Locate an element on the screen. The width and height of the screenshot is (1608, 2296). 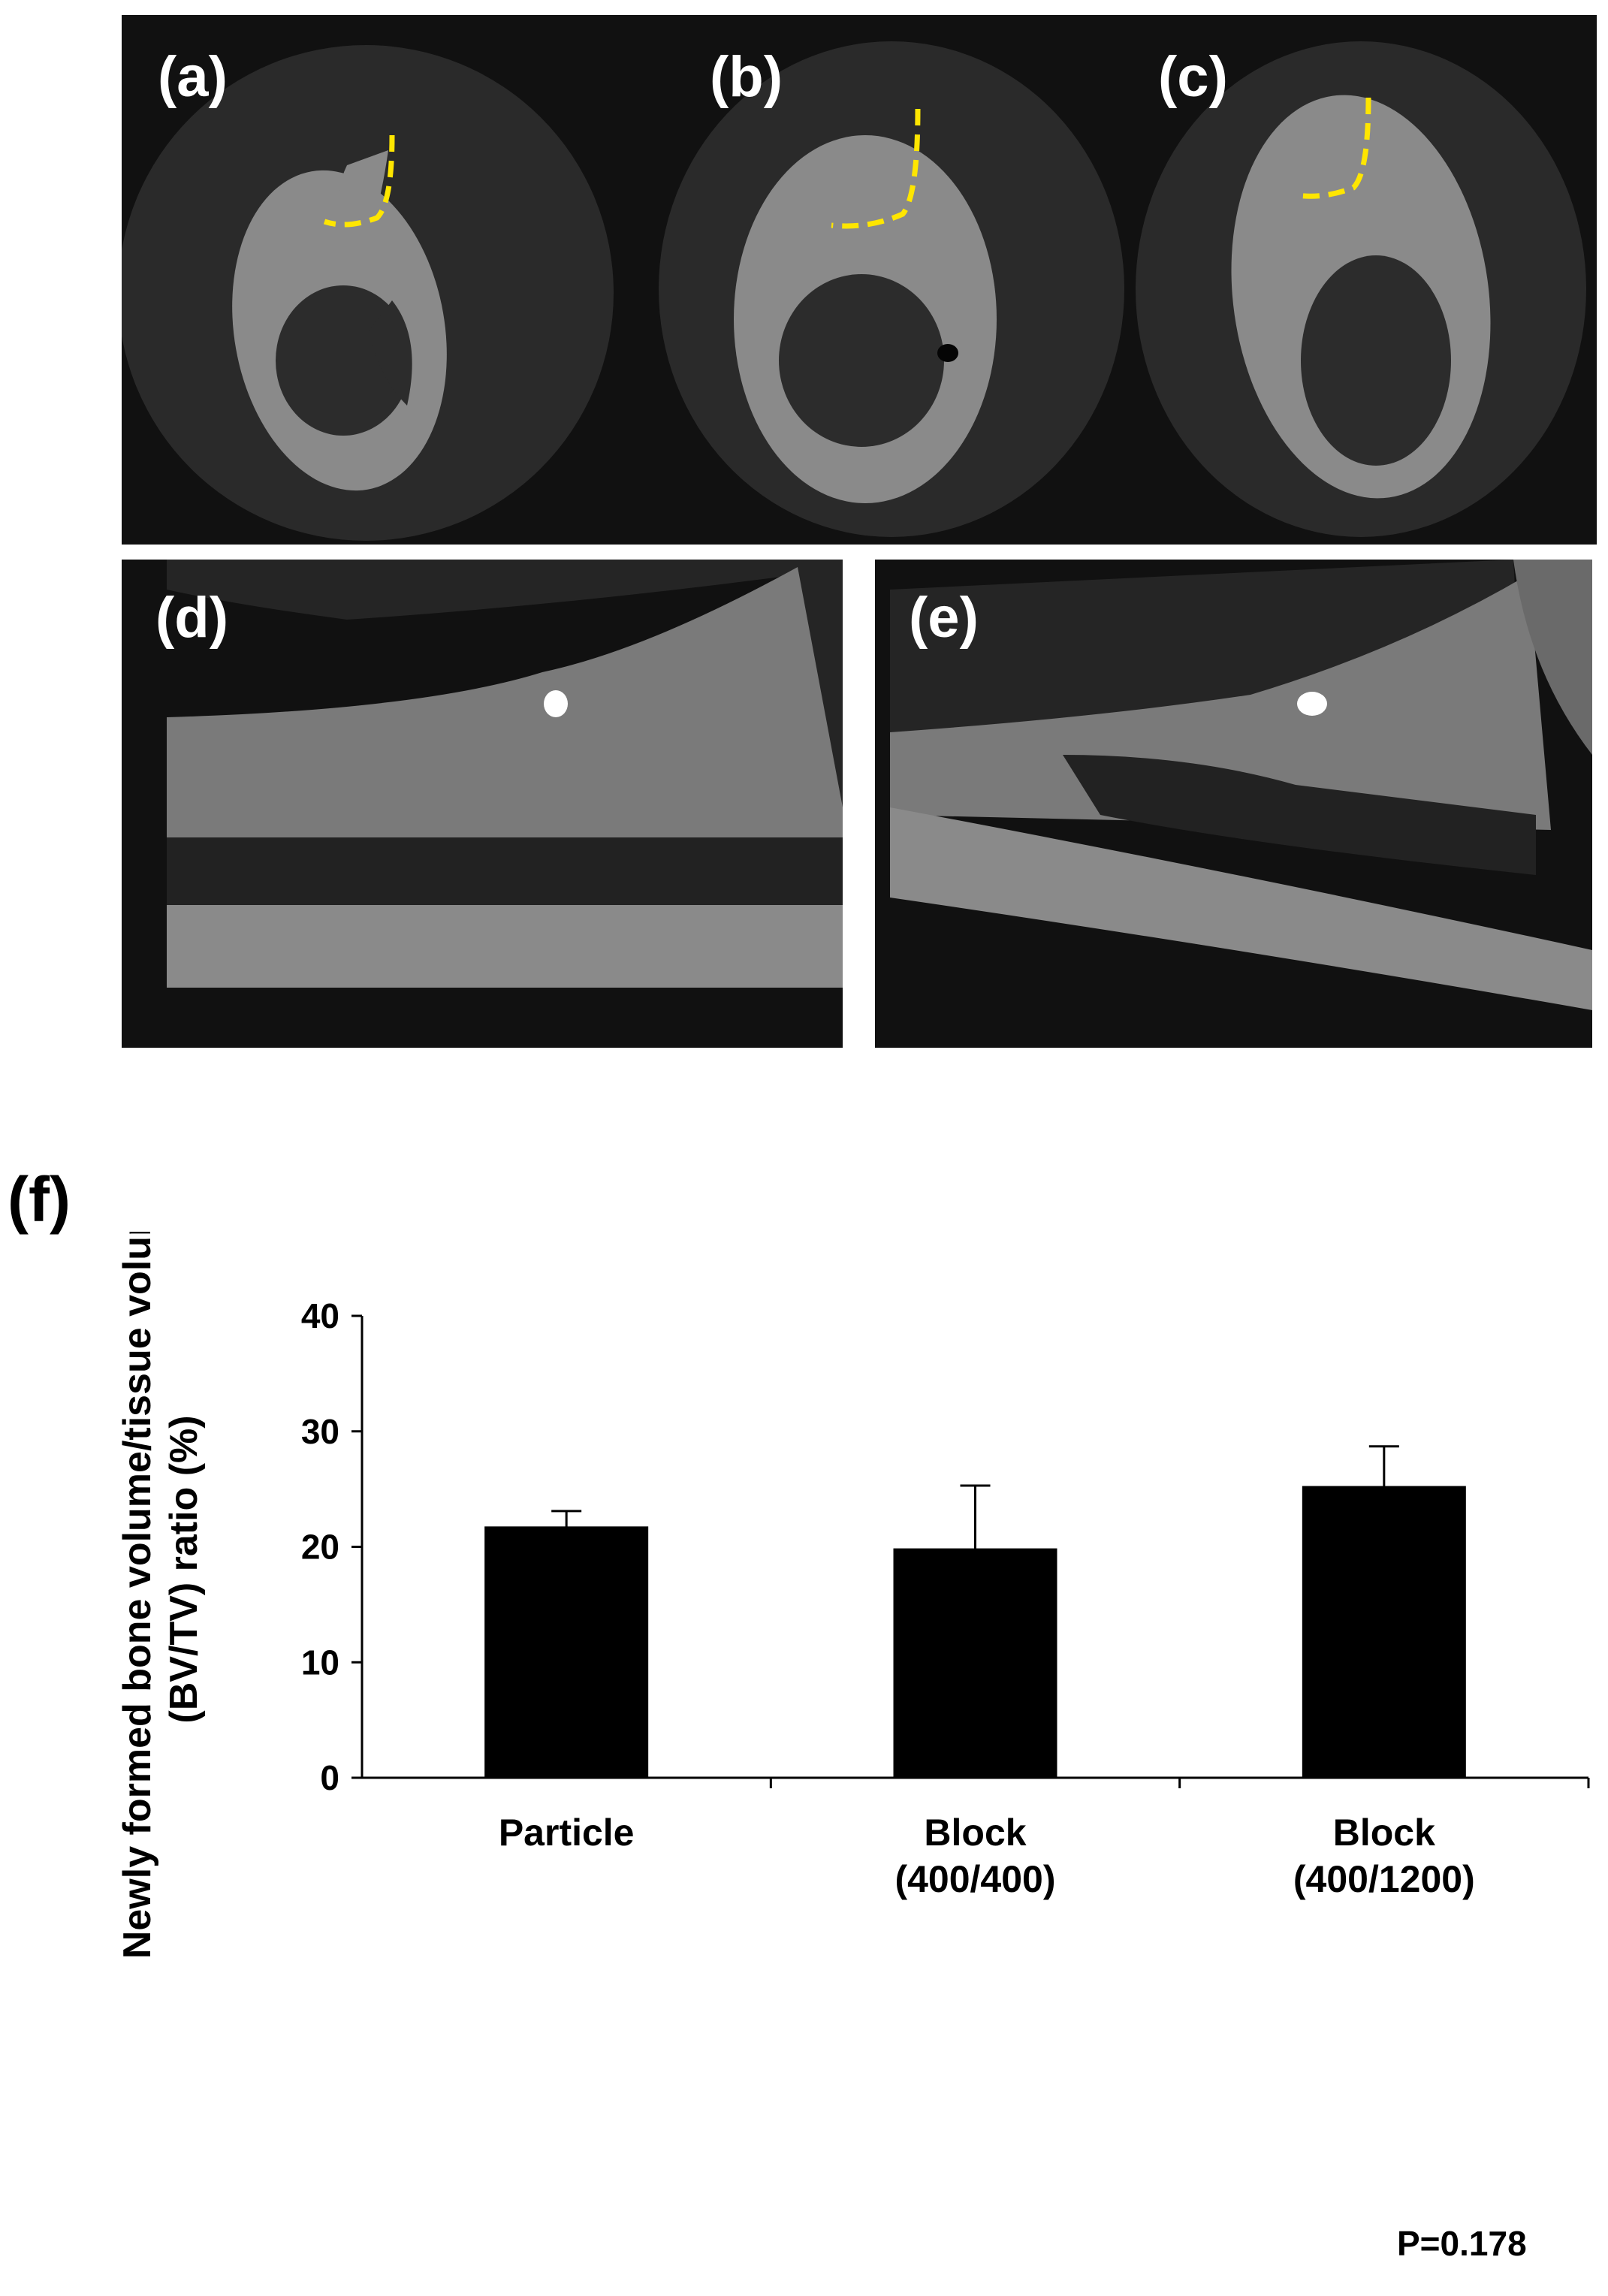
bars is located at coordinates (975, 1612).